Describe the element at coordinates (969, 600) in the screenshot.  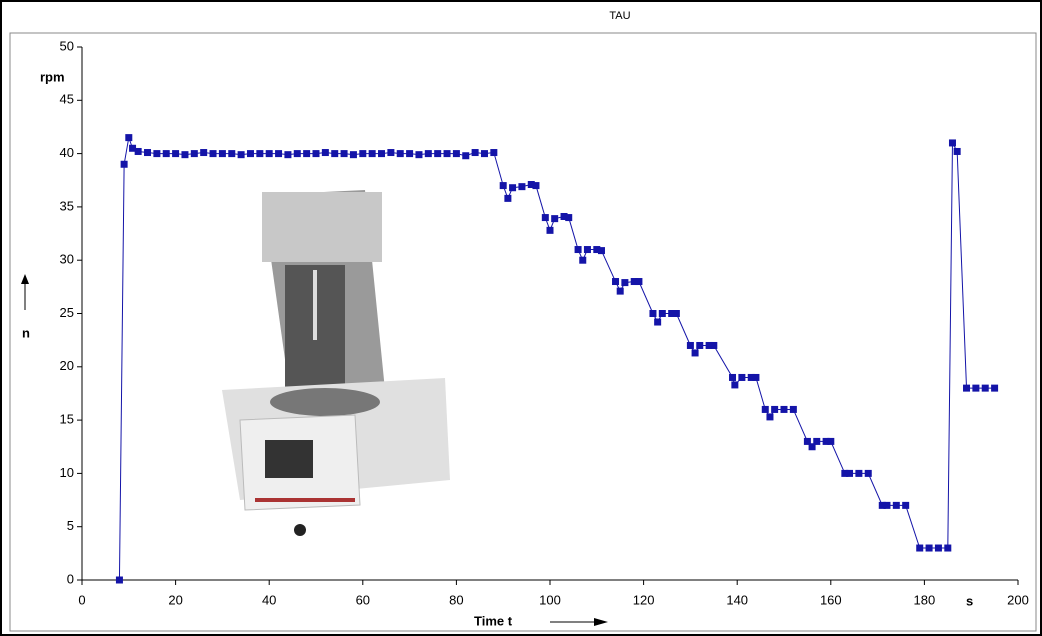
I see `x-unit: s` at that location.